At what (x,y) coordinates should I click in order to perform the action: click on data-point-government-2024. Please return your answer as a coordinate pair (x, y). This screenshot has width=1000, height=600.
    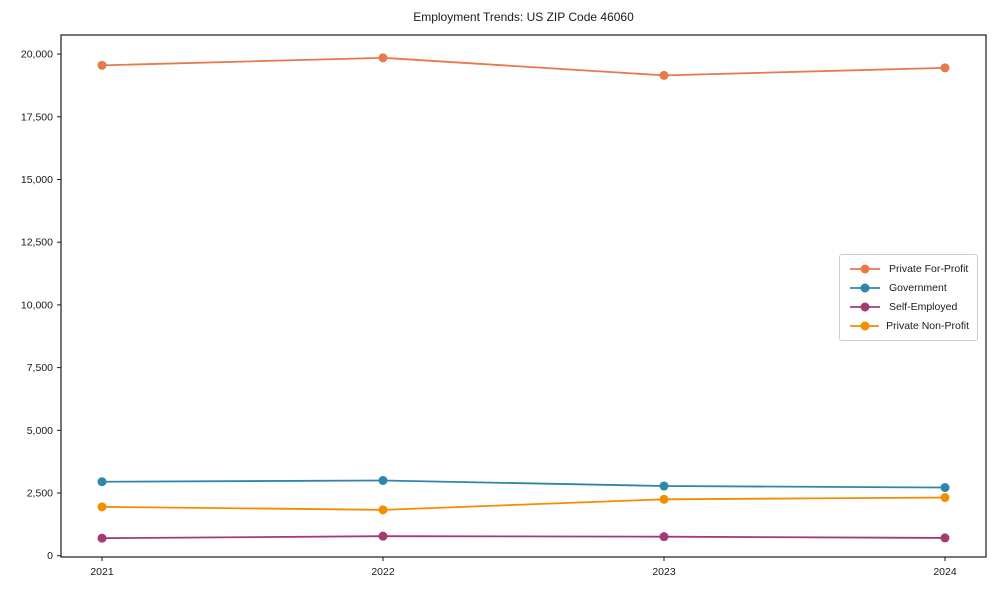
    Looking at the image, I should click on (945, 488).